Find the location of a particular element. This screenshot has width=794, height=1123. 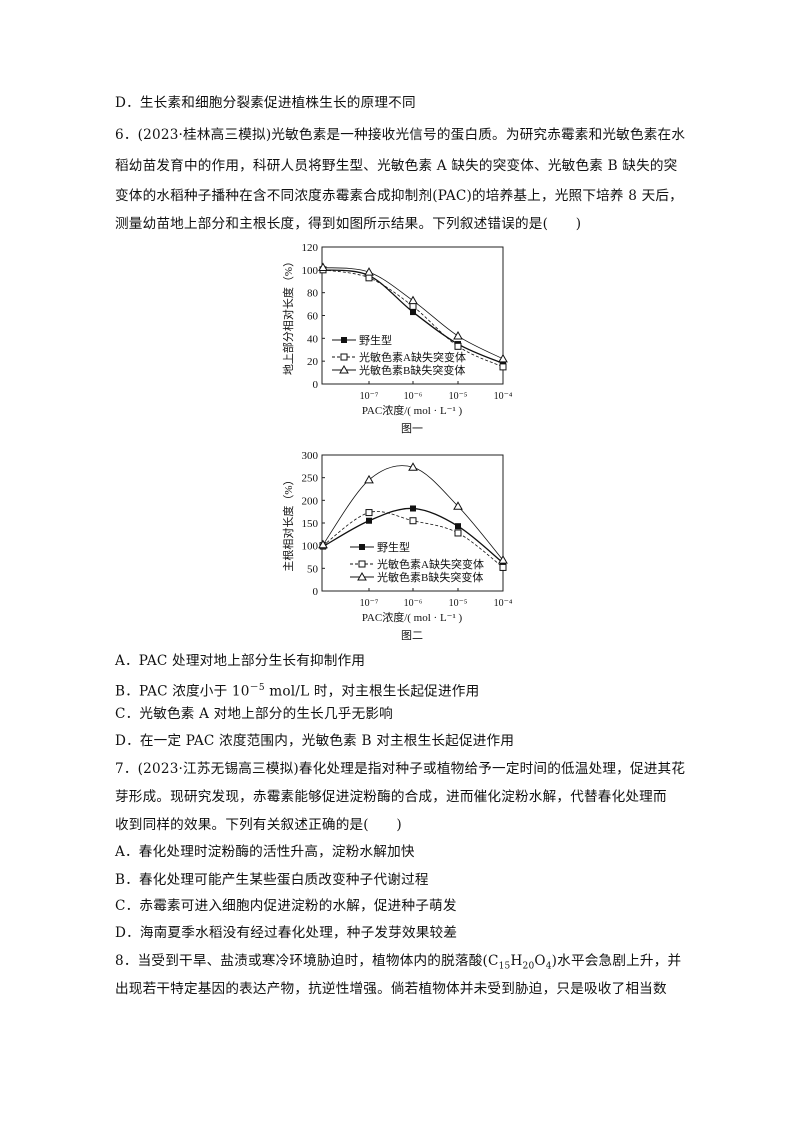

y-tick-label: 250 is located at coordinates (310, 479).